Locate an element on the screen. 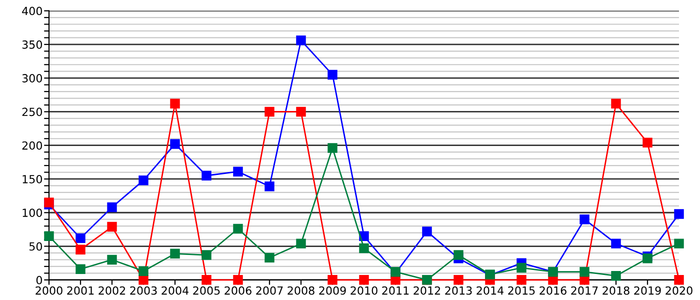  x-tick-label: 2003 is located at coordinates (143, 290).